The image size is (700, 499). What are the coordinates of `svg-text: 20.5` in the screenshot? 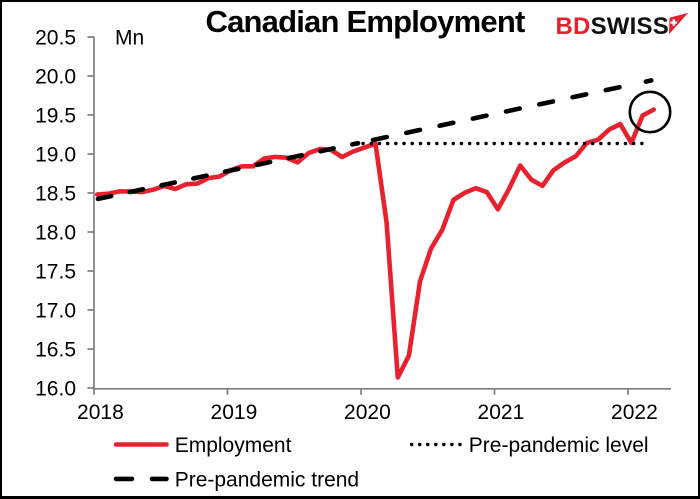 It's located at (55, 38).